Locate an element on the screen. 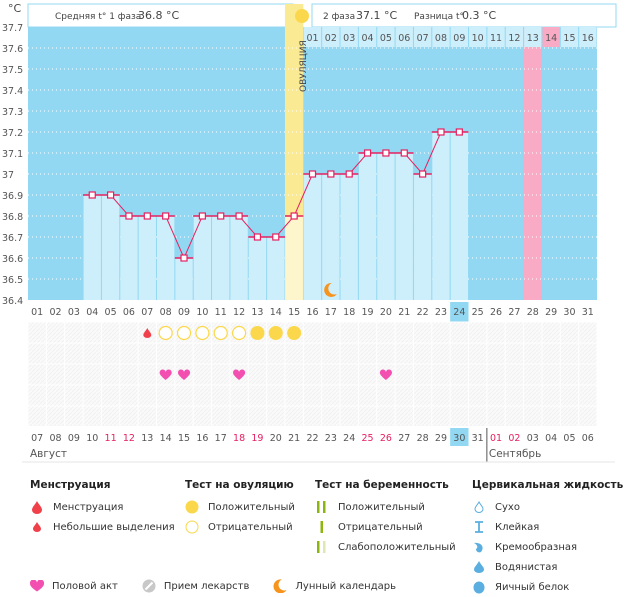 The width and height of the screenshot is (626, 597). cycle-day-label: 30 is located at coordinates (569, 312).